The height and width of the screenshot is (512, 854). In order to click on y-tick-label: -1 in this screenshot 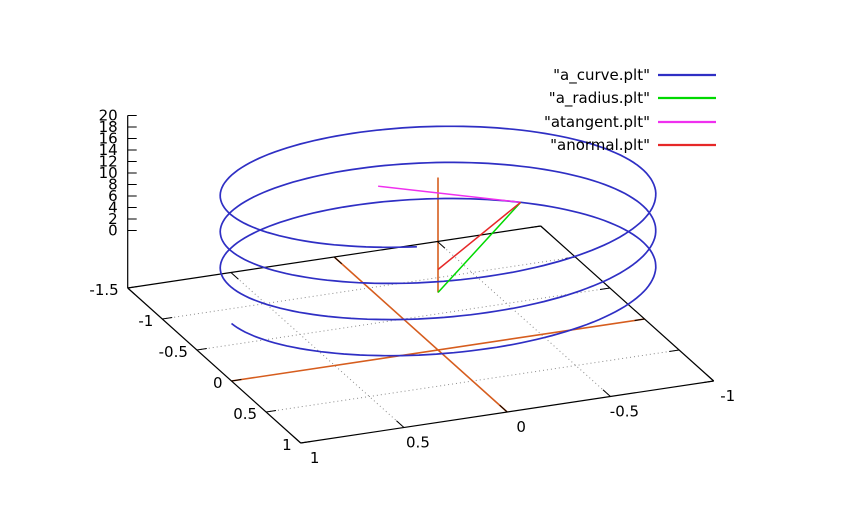, I will do `click(727, 396)`.